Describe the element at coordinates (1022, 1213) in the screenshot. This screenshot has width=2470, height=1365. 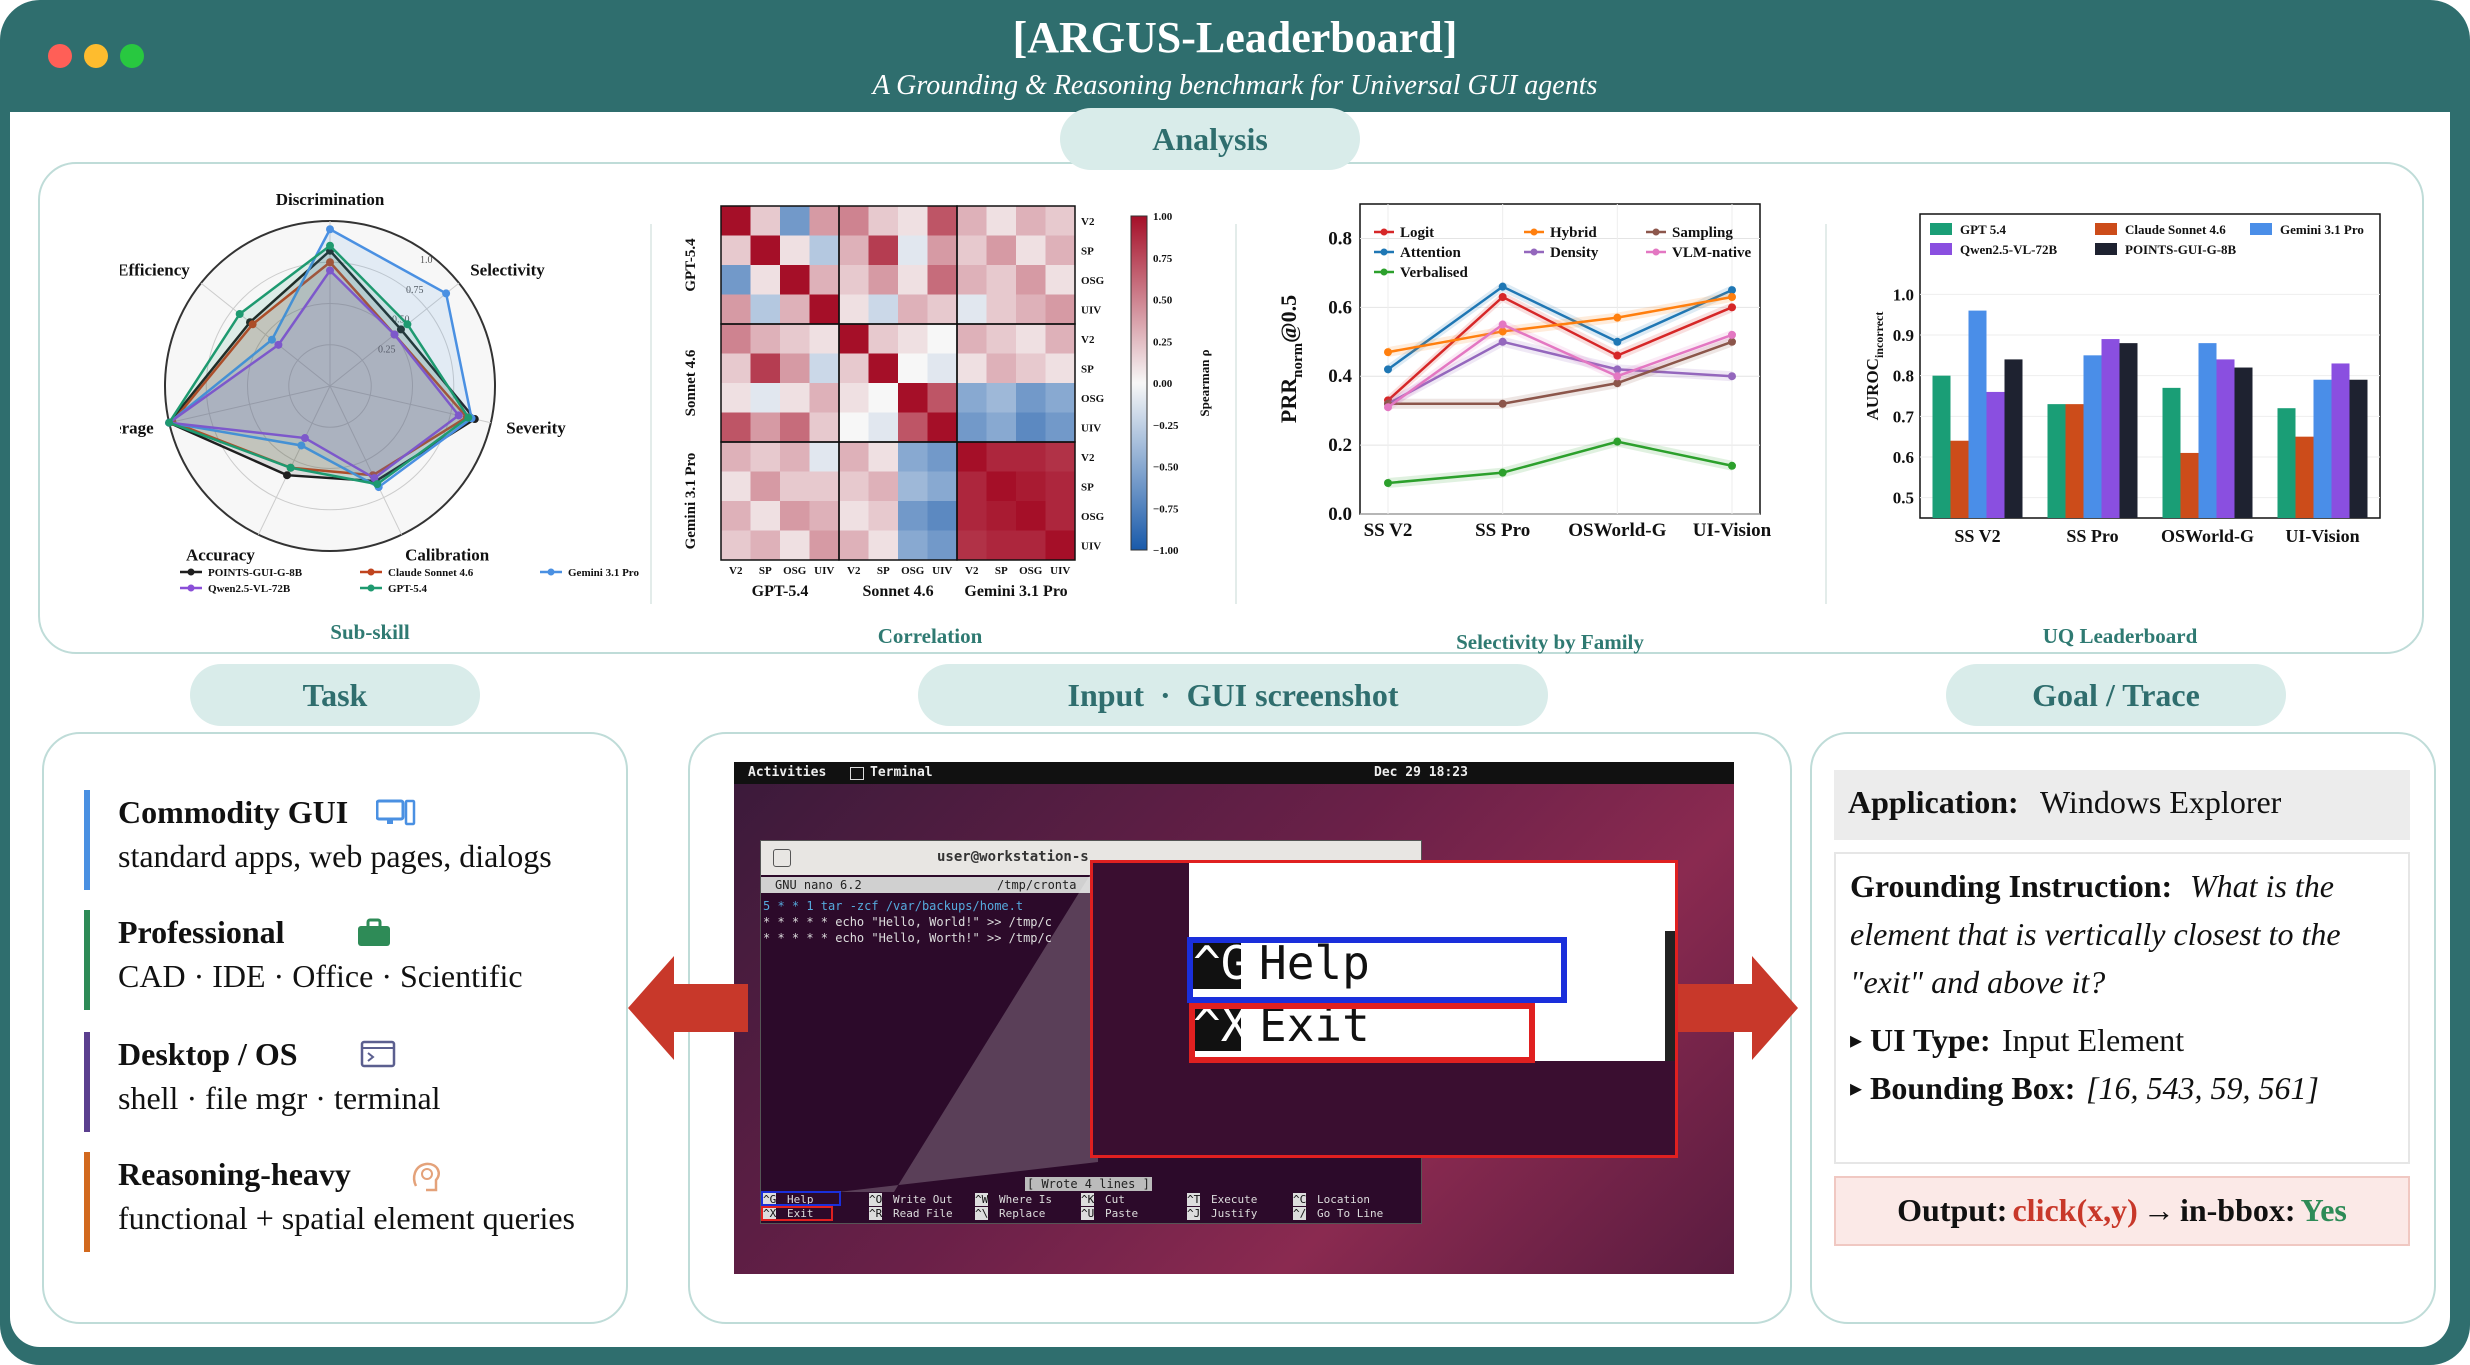
I see `shortcut-label: Replace` at that location.